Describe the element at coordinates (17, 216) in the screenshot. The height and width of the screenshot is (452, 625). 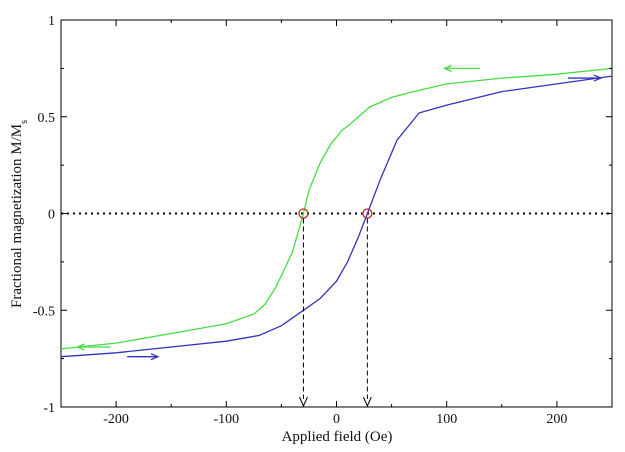
I see `y-axis-label-main: Fractional magnetization M/M` at that location.